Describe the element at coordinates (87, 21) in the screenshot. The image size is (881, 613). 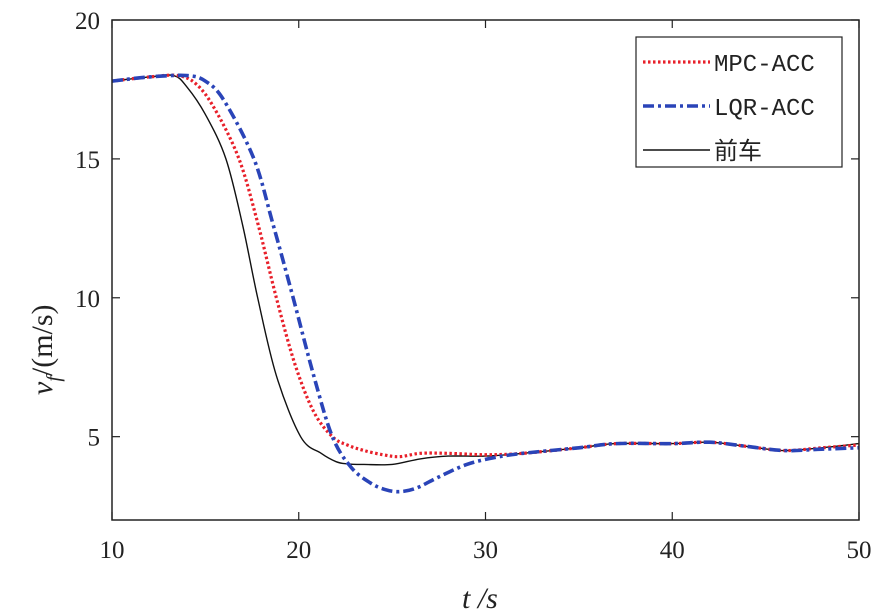
I see `y-tick-label: 20` at that location.